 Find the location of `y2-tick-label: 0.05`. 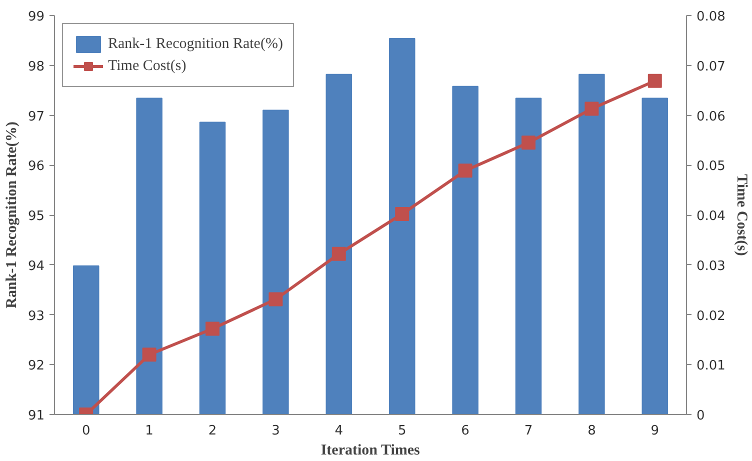

y2-tick-label: 0.05 is located at coordinates (711, 166).